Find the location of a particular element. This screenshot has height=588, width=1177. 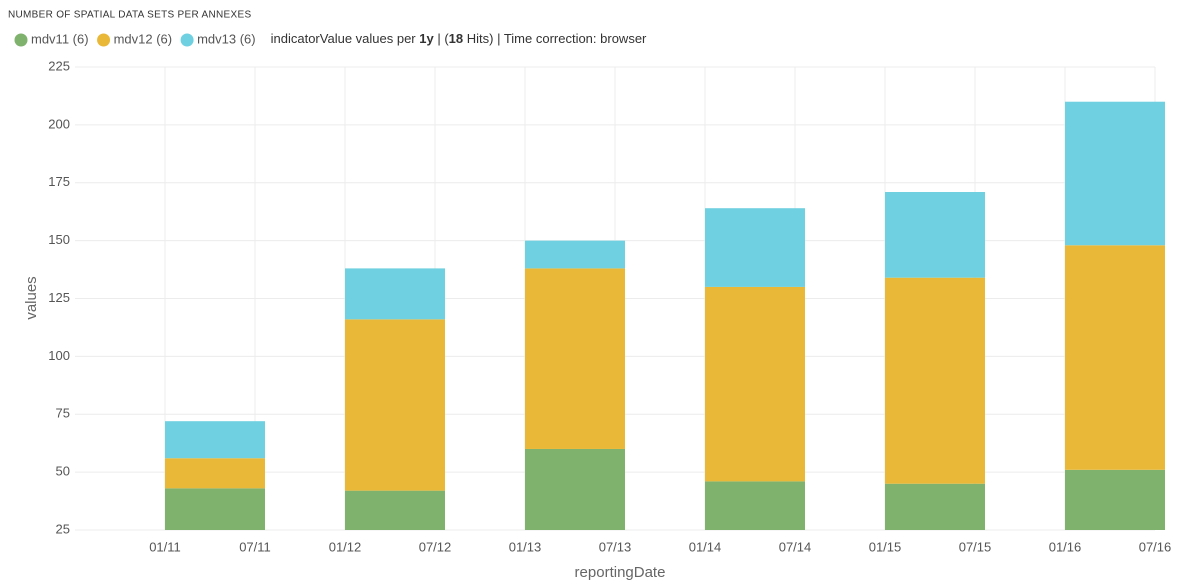

y-tick-label: 100 is located at coordinates (59, 355).